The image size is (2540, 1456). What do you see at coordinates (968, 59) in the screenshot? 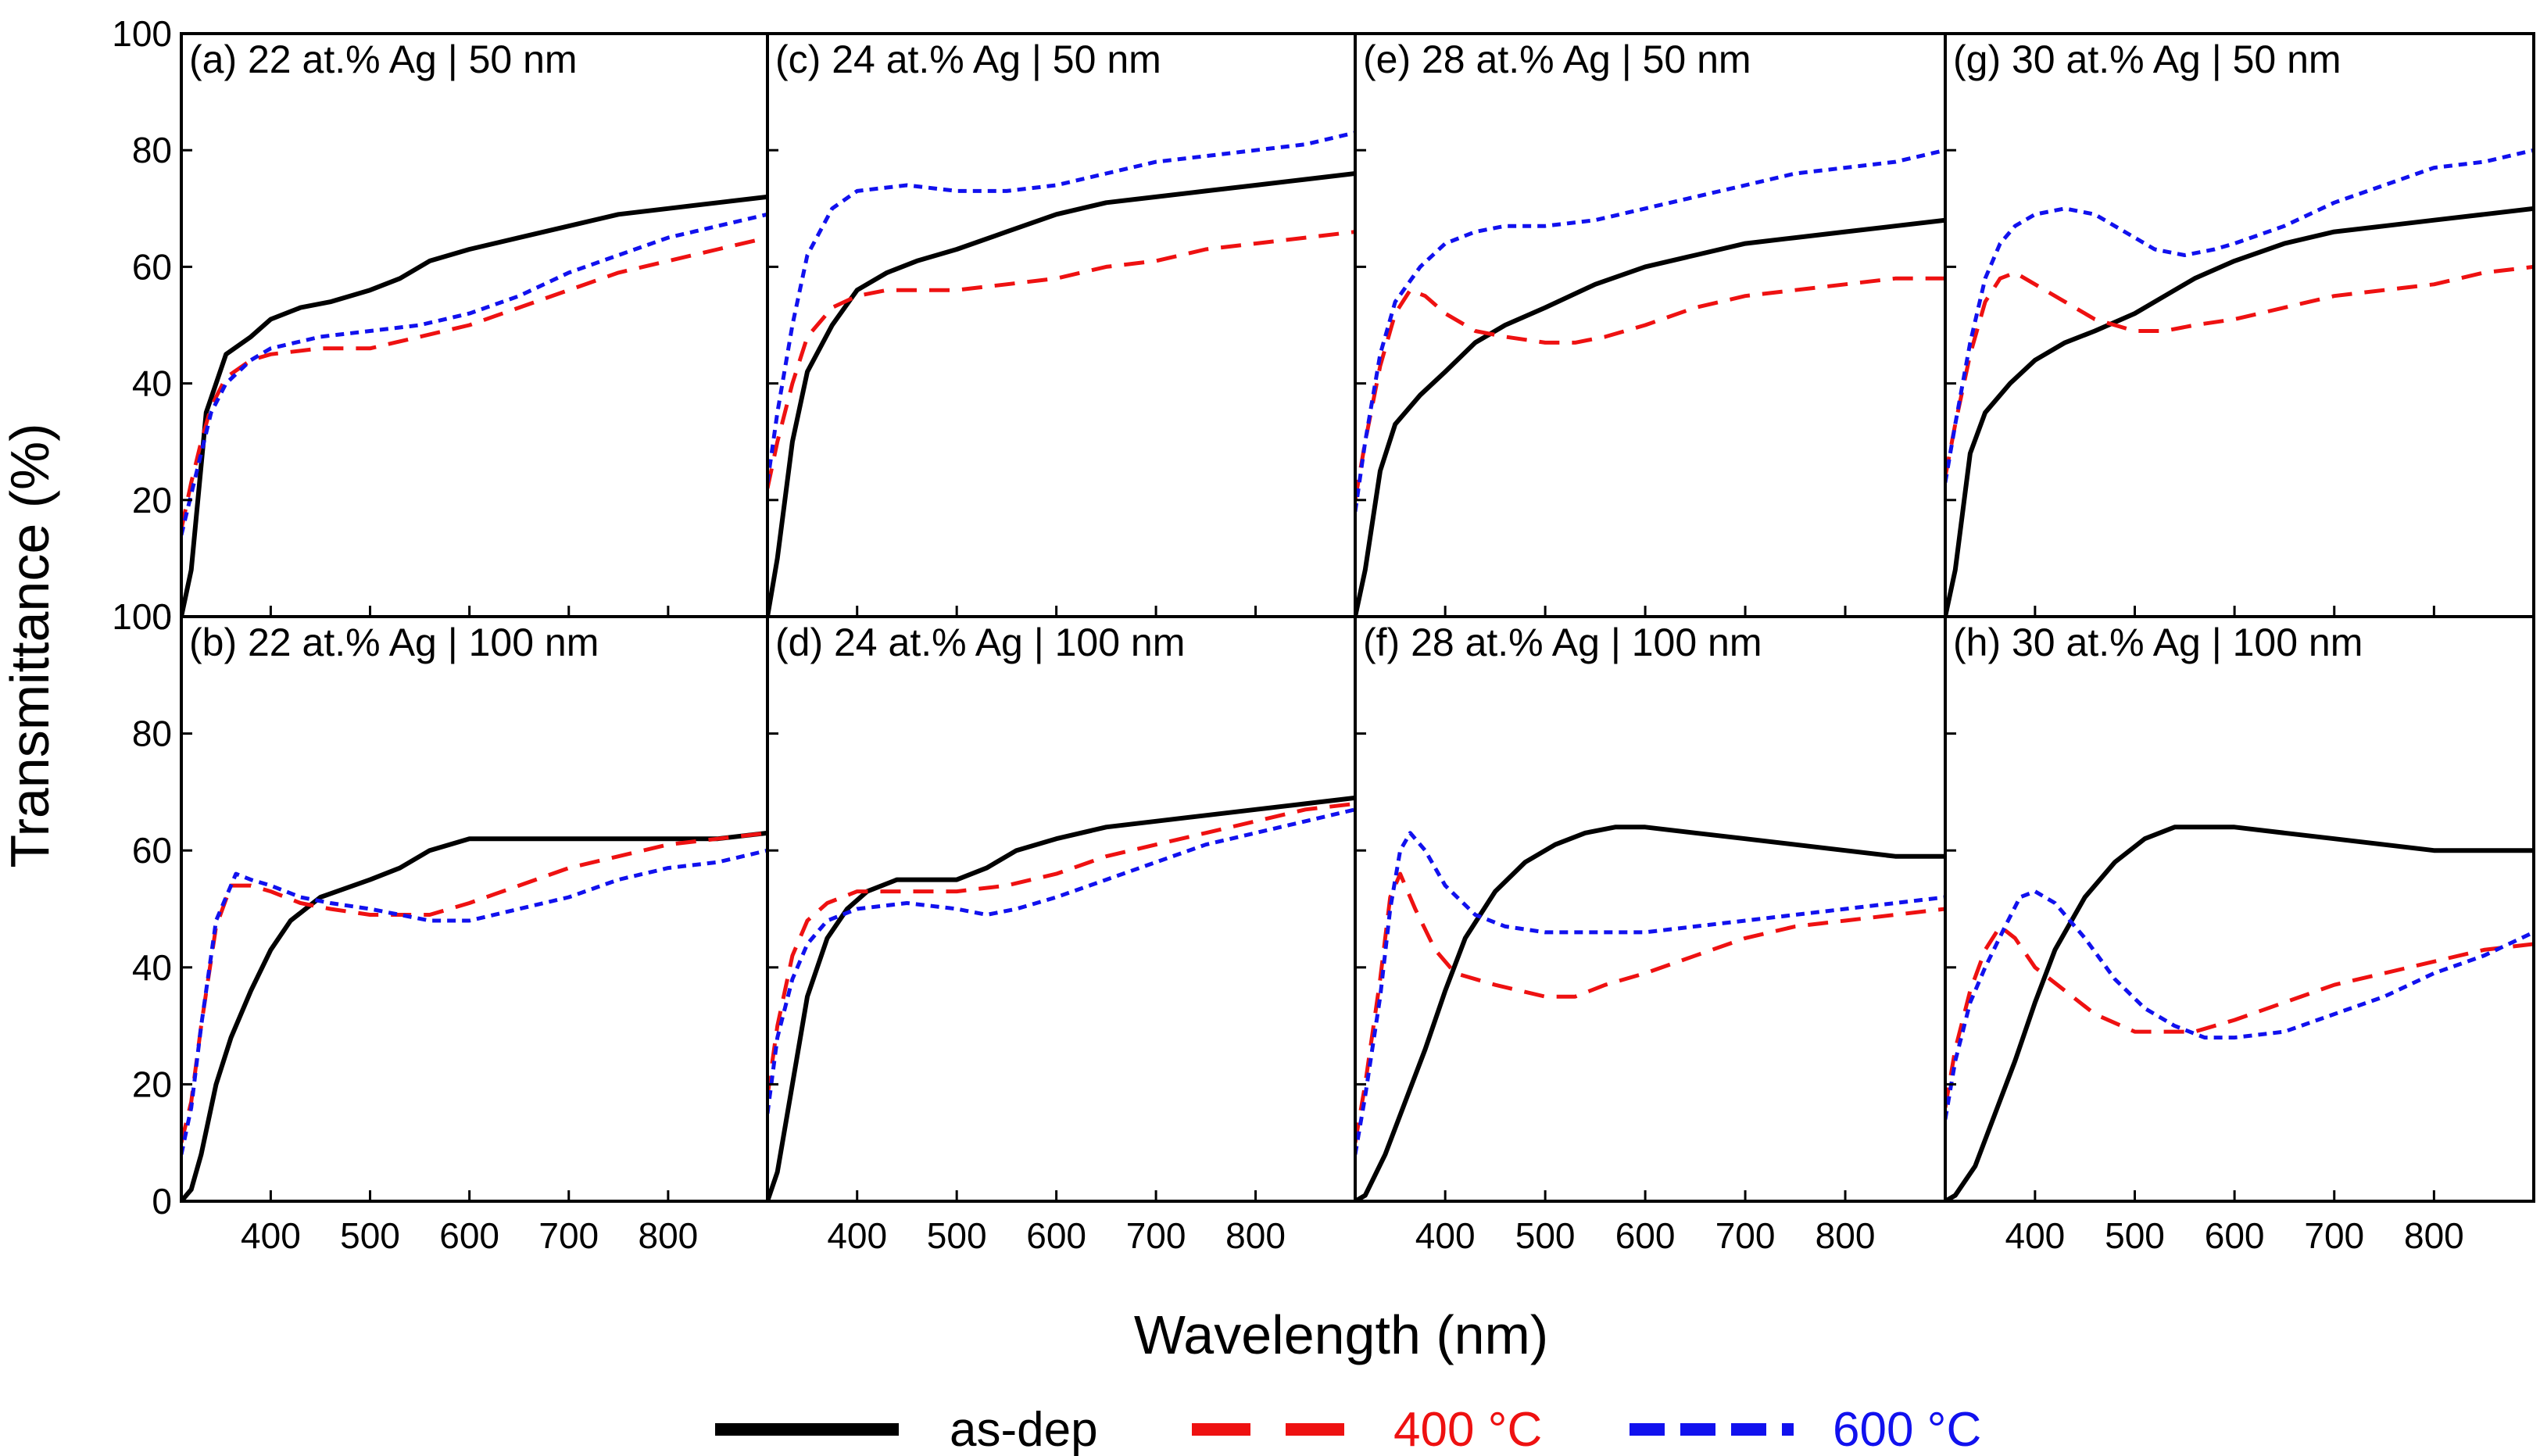
I see `panel-title: (c) 24 at.% Ag | 50 nm` at bounding box center [968, 59].